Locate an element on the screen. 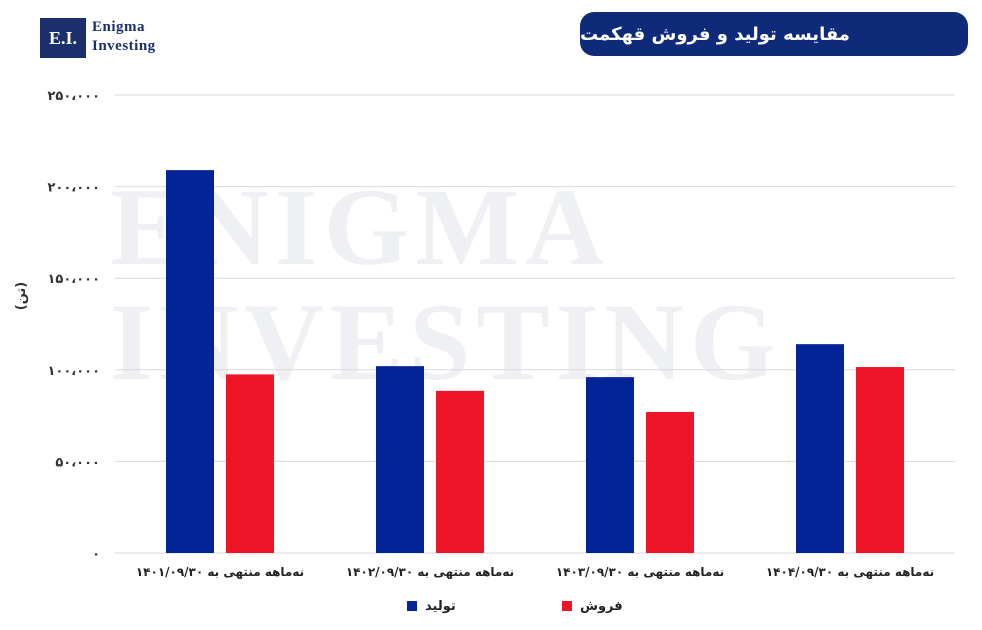 The height and width of the screenshot is (630, 982). watermark-line-2: INVESTING is located at coordinates (446, 342).